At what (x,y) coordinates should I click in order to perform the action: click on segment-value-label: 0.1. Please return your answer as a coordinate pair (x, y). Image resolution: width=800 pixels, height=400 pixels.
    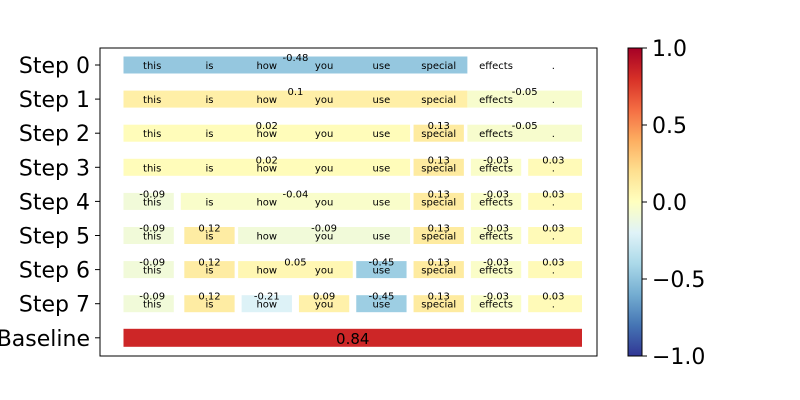
    Looking at the image, I should click on (295, 92).